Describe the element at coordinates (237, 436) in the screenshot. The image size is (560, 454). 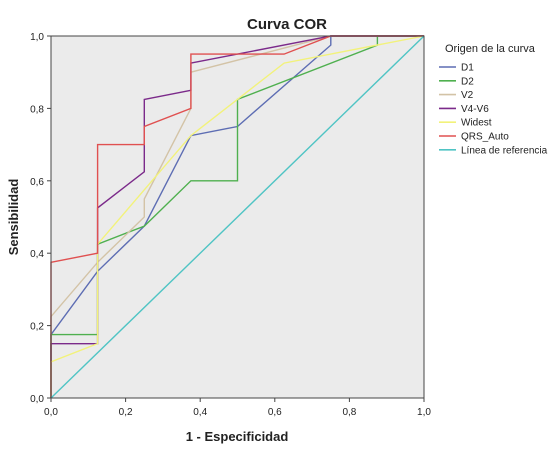
I see `x-axis-label: 1 - Especificidad` at that location.